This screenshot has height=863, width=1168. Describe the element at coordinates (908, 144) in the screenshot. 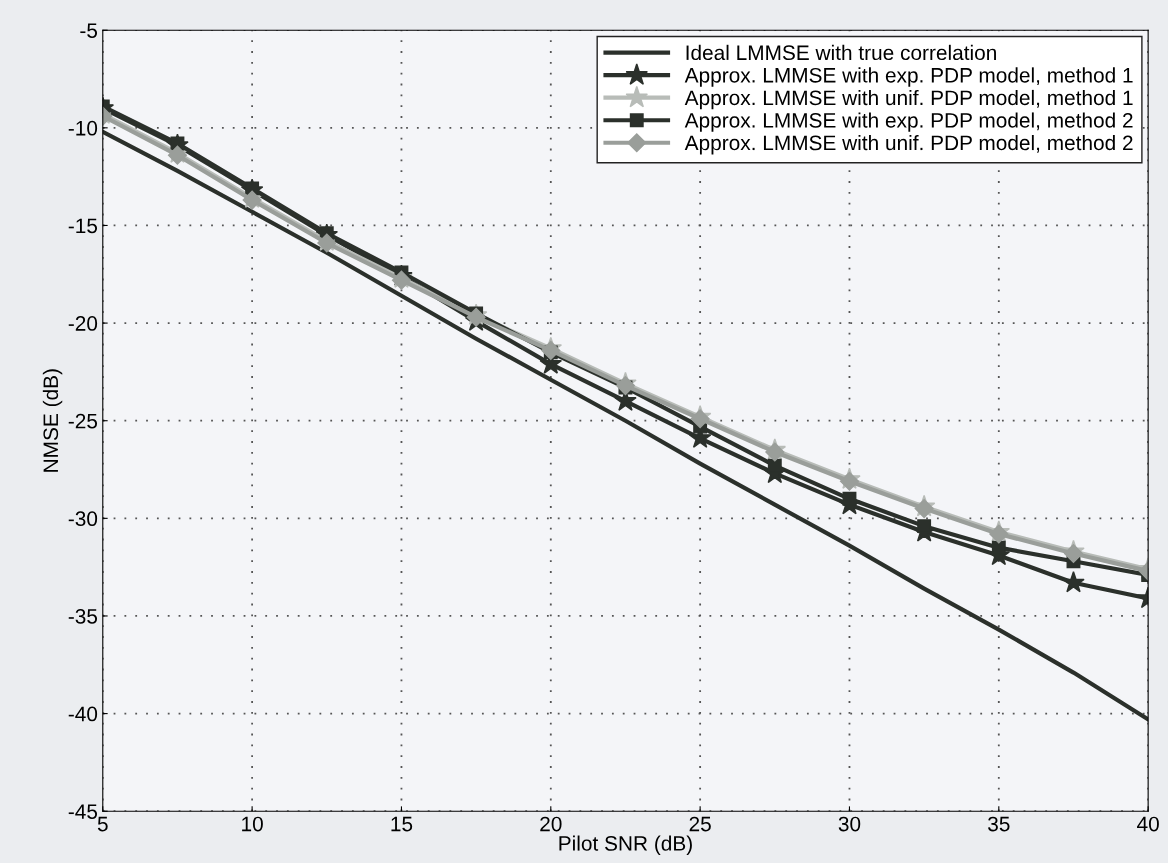

I see `legend-label: Approx. LMMSE with unif. PDP model, method 2` at that location.